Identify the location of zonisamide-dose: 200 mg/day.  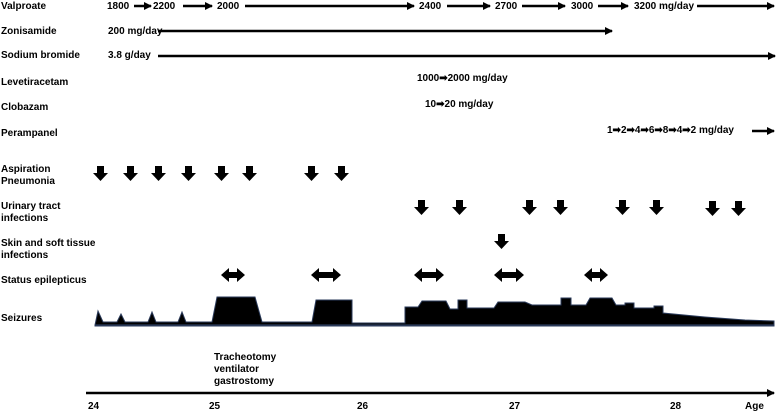
(135, 31).